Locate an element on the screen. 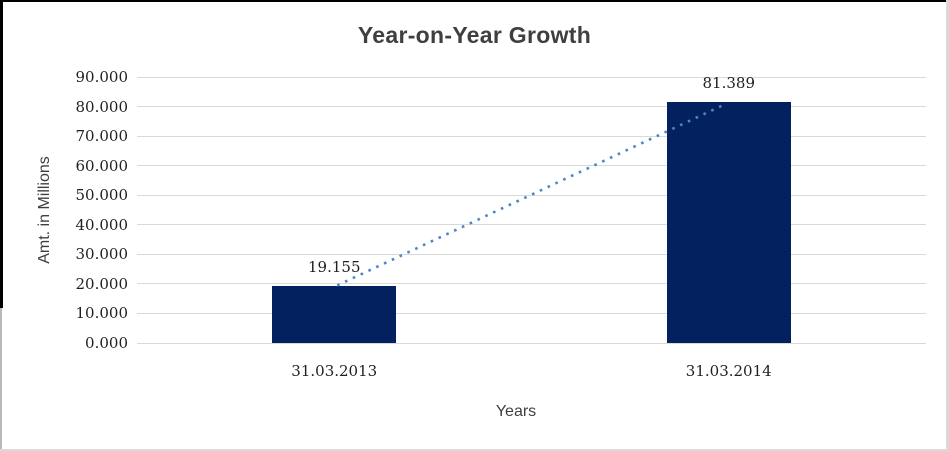 The height and width of the screenshot is (451, 949). frame-border-bottom is located at coordinates (474, 450).